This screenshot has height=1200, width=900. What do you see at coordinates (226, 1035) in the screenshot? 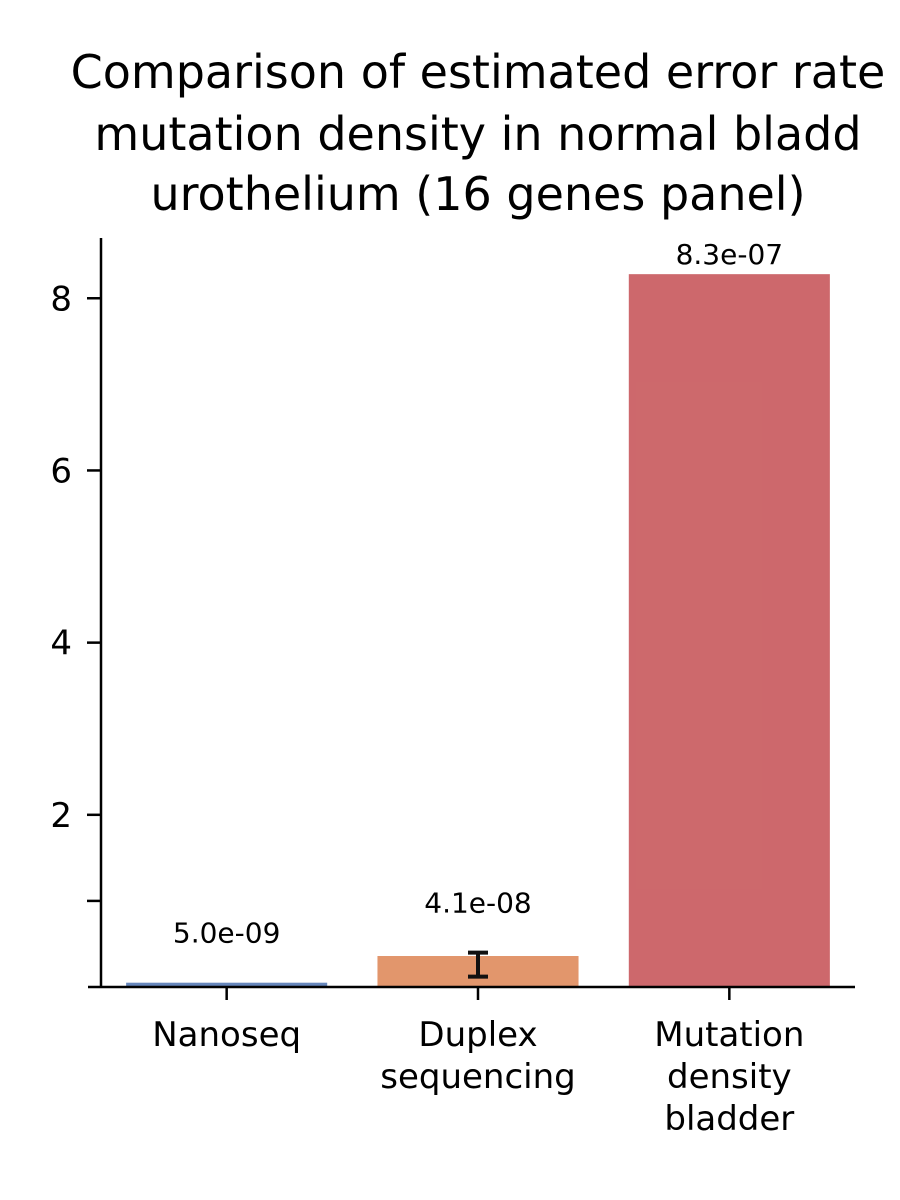
I see `x-tick-label: Nanoseq` at bounding box center [226, 1035].